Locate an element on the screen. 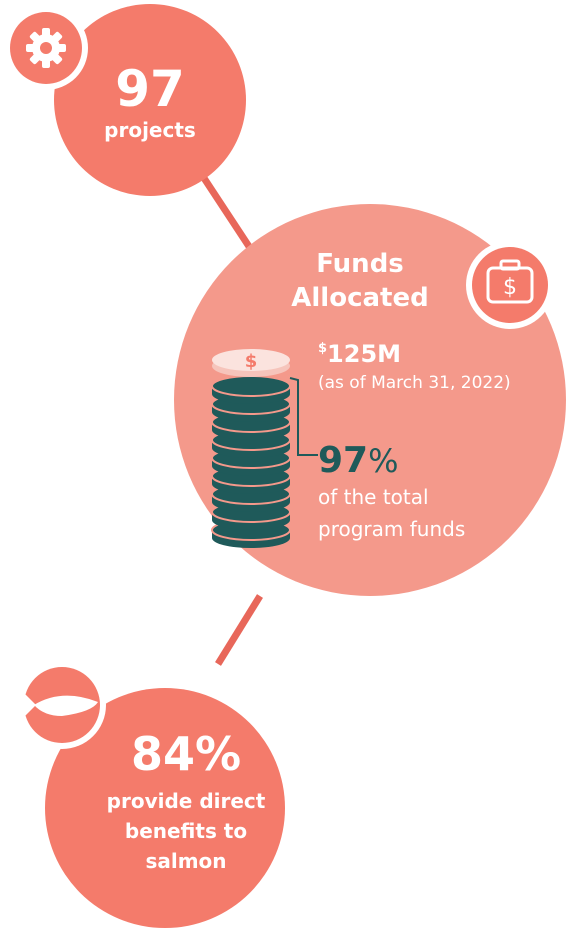 Image resolution: width=573 pixels, height=935 pixels. salmon-circle is located at coordinates (165, 808).